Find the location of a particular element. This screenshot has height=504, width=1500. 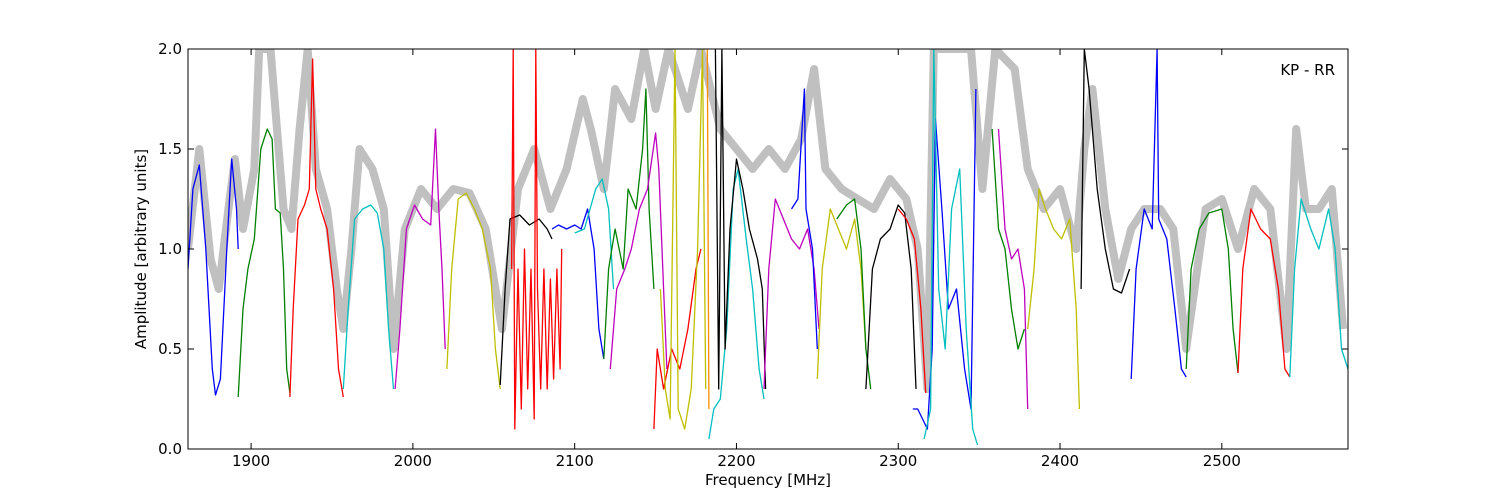

annotation: KP - RR is located at coordinates (1307, 70).